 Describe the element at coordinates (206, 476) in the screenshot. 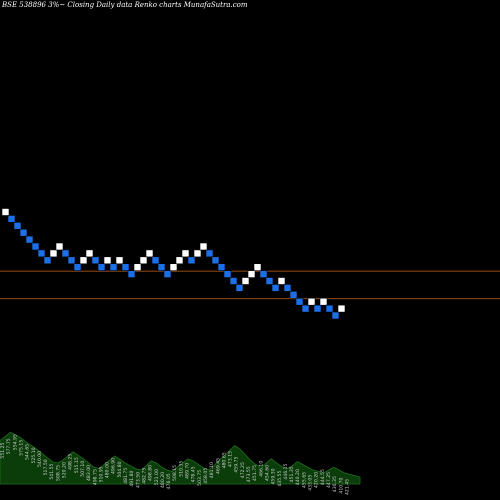

I see `volume-label: 458.05` at that location.